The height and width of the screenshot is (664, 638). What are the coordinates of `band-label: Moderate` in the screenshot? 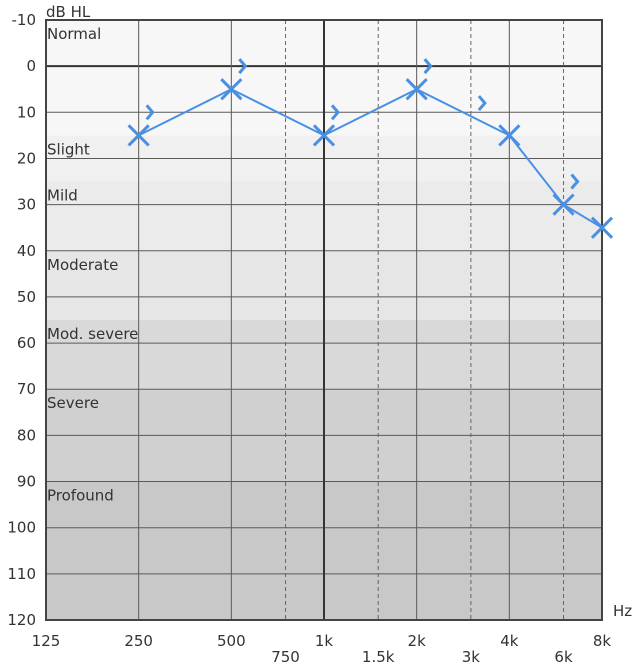 It's located at (82, 265).